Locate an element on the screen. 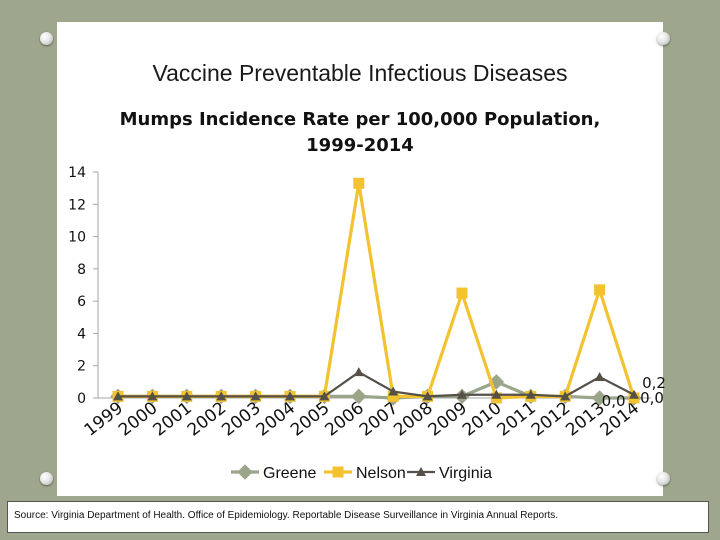  legend-label-nelson: Nelson is located at coordinates (381, 473).